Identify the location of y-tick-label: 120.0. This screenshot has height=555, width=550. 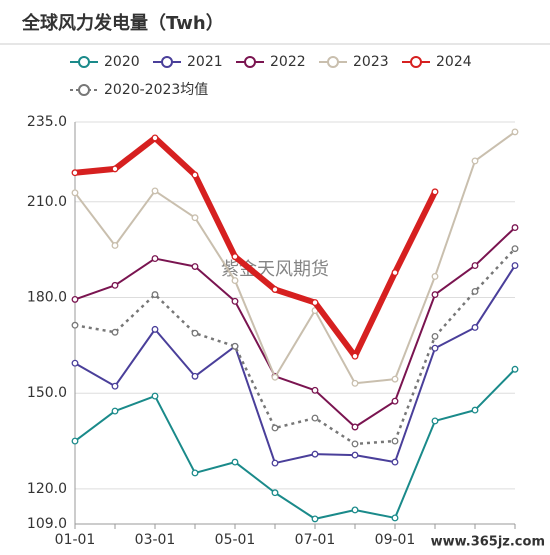
(47, 489).